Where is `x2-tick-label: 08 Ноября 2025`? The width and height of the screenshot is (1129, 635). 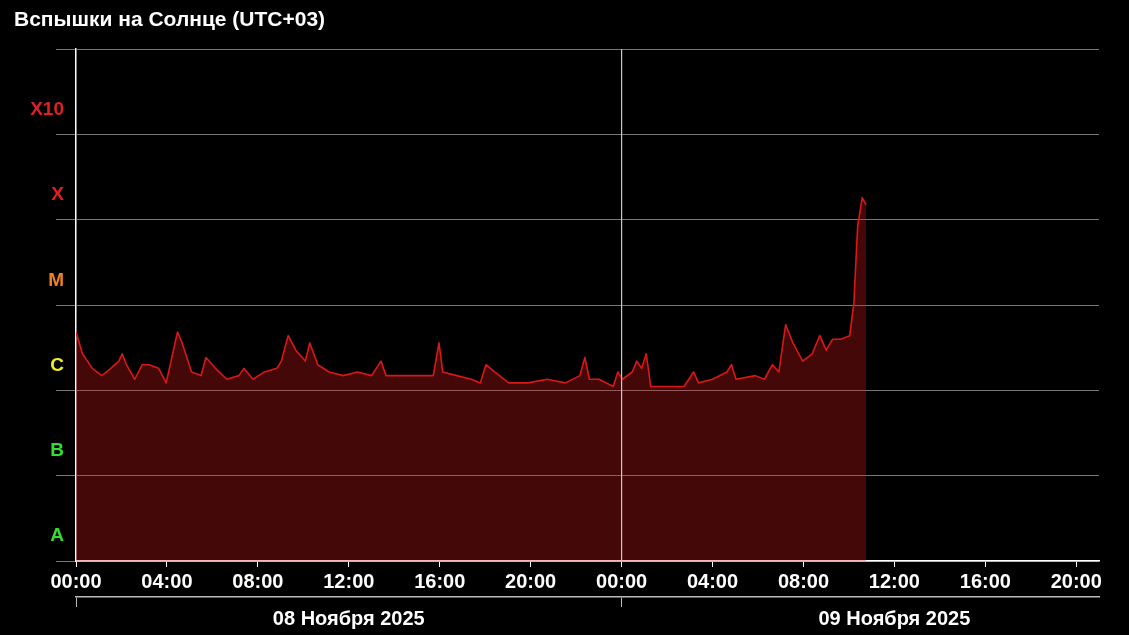
x2-tick-label: 08 Ноября 2025 is located at coordinates (348, 617).